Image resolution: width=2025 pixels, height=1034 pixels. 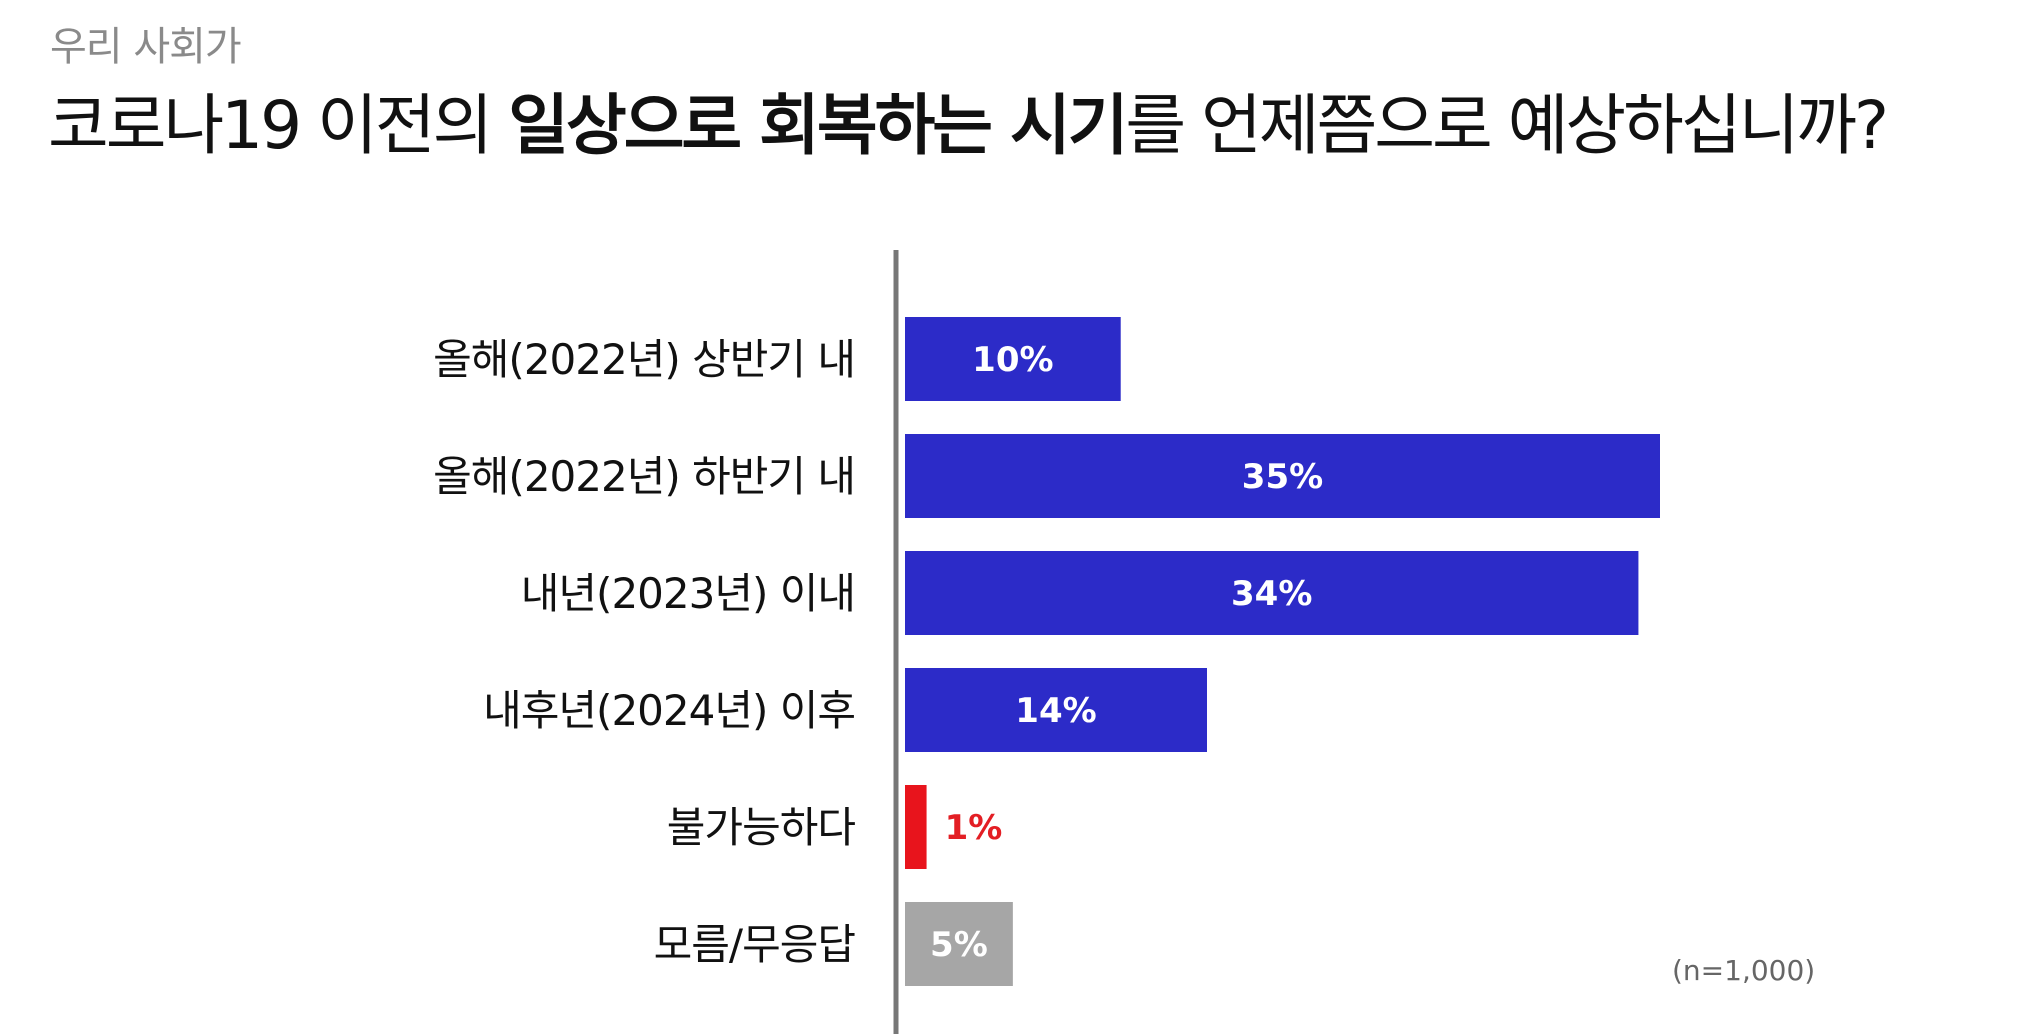 What do you see at coordinates (1507, 125) in the screenshot?
I see `title-part-2: 를 언제쯤으로 예상하십니까?` at bounding box center [1507, 125].